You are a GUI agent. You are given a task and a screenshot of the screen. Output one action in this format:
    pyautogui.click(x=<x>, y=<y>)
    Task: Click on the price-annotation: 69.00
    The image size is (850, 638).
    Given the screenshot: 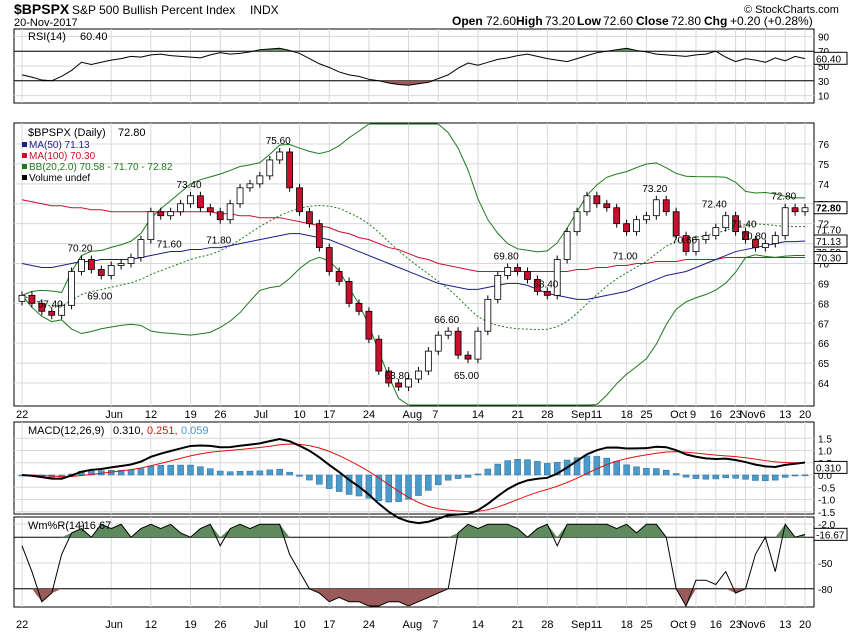 What is the action you would take?
    pyautogui.click(x=99, y=296)
    